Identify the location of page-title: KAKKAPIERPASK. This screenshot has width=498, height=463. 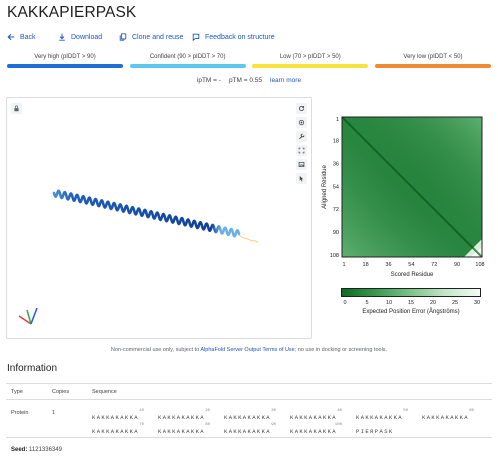
(72, 12).